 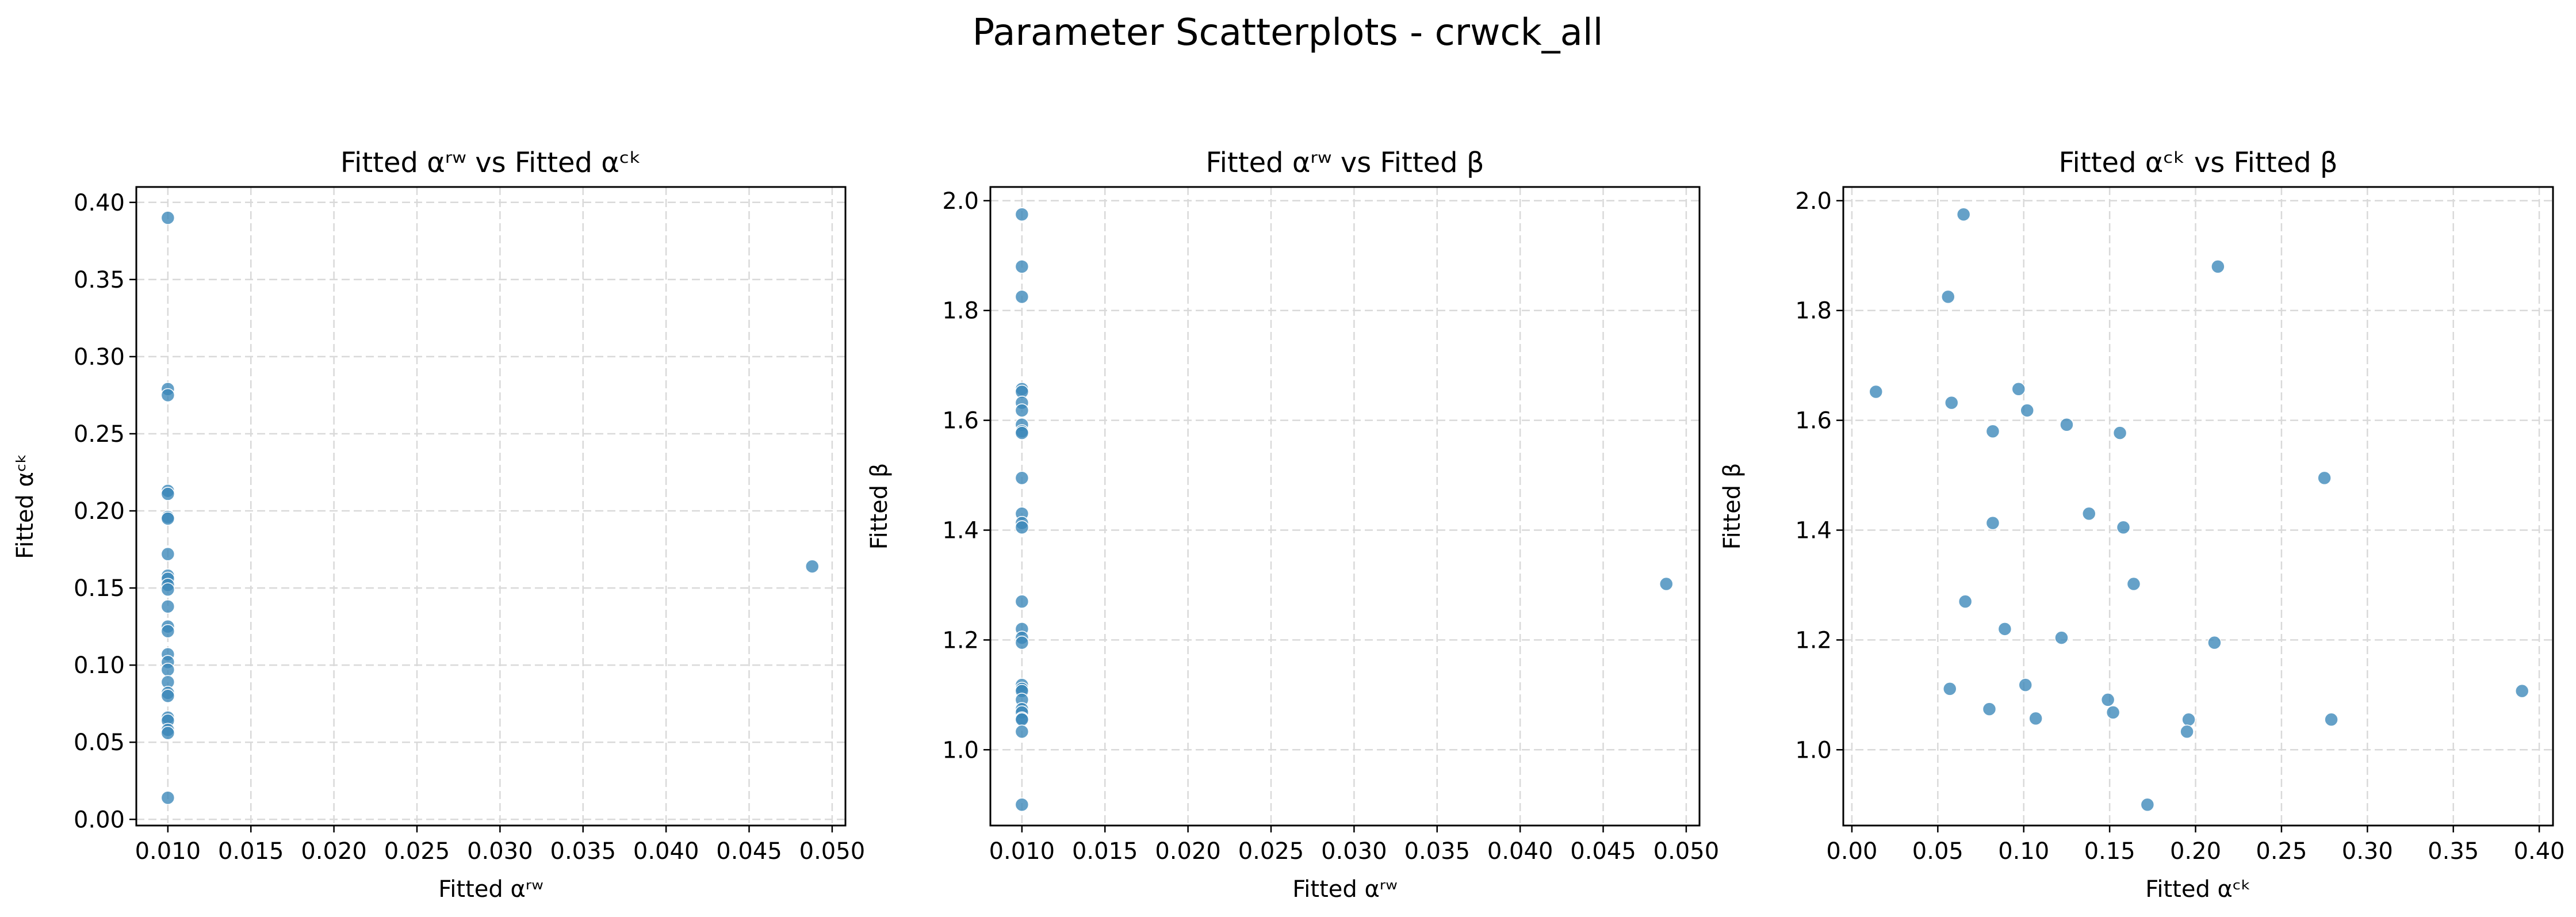 What do you see at coordinates (1288, 33) in the screenshot?
I see `figure-title: Parameter Scatterplots - crwck_all` at bounding box center [1288, 33].